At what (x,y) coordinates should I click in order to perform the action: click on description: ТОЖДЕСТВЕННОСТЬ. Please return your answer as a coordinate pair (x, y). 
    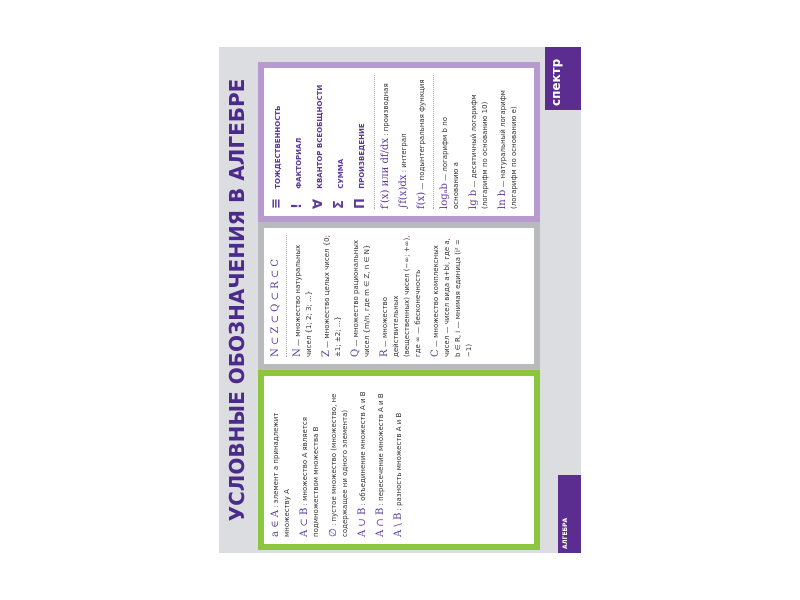
    Looking at the image, I should click on (278, 147).